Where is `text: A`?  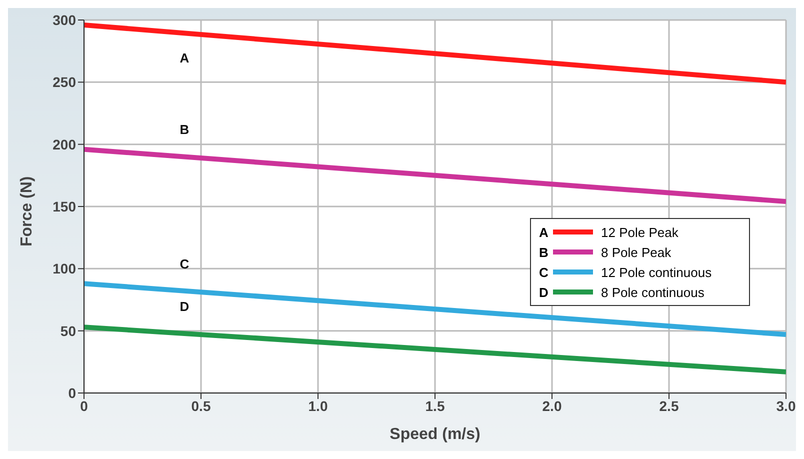 text: A is located at coordinates (543, 232).